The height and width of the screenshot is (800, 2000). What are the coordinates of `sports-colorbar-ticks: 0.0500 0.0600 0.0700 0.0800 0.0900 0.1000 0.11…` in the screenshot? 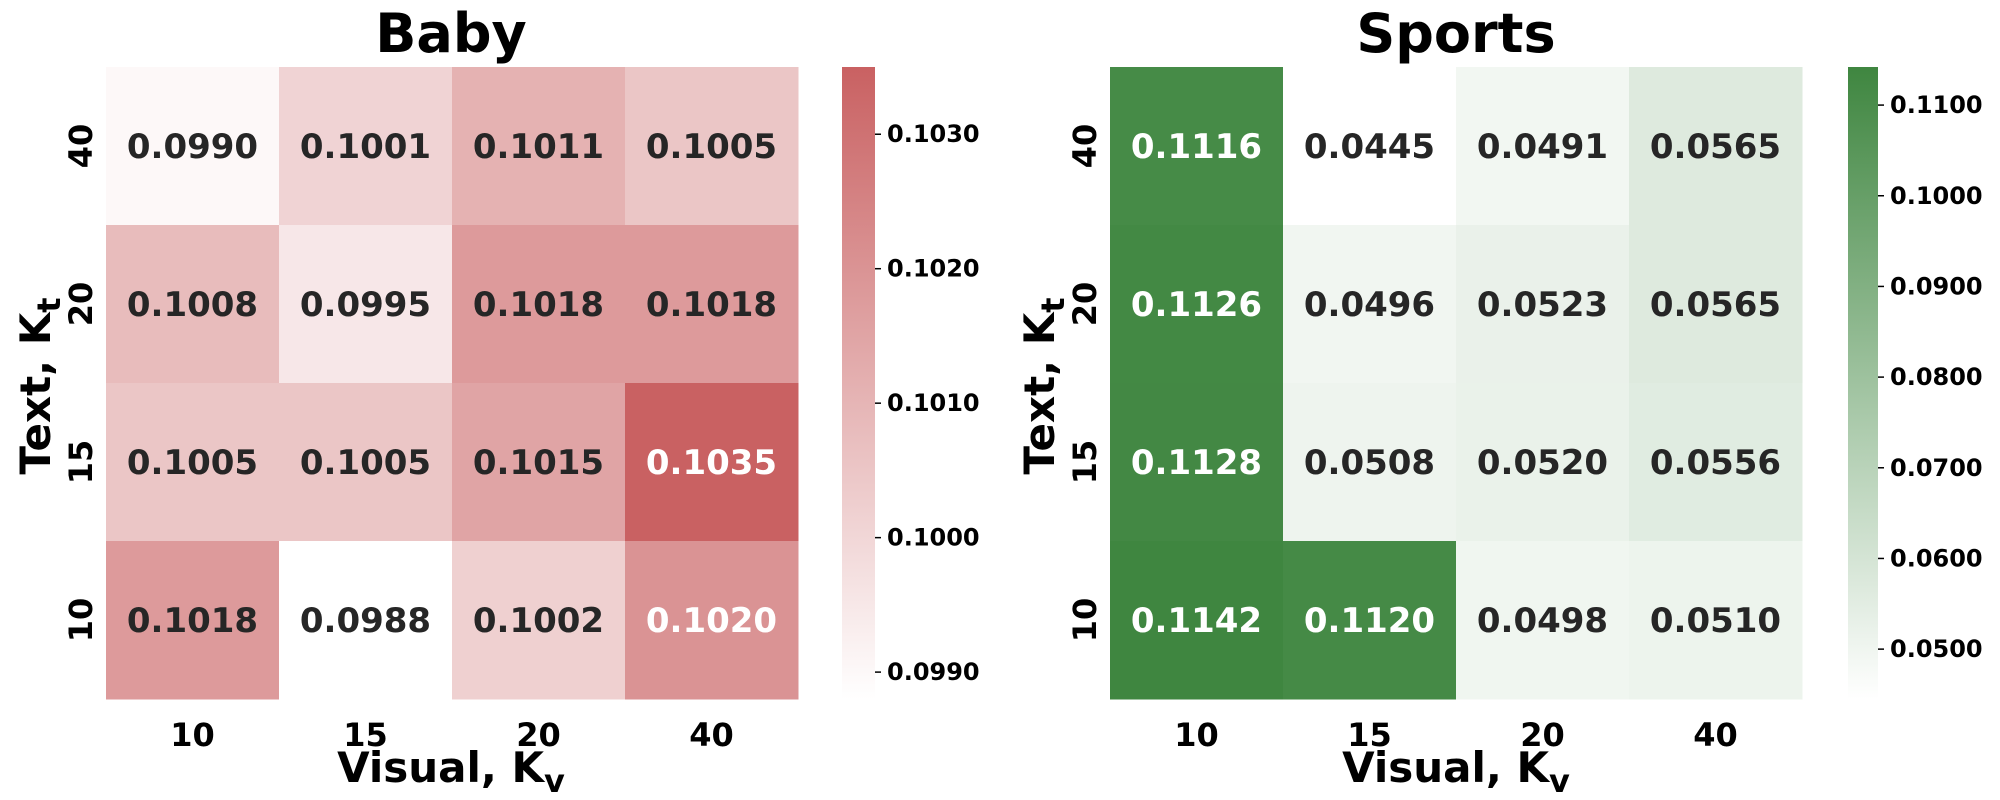 It's located at (1930, 377).